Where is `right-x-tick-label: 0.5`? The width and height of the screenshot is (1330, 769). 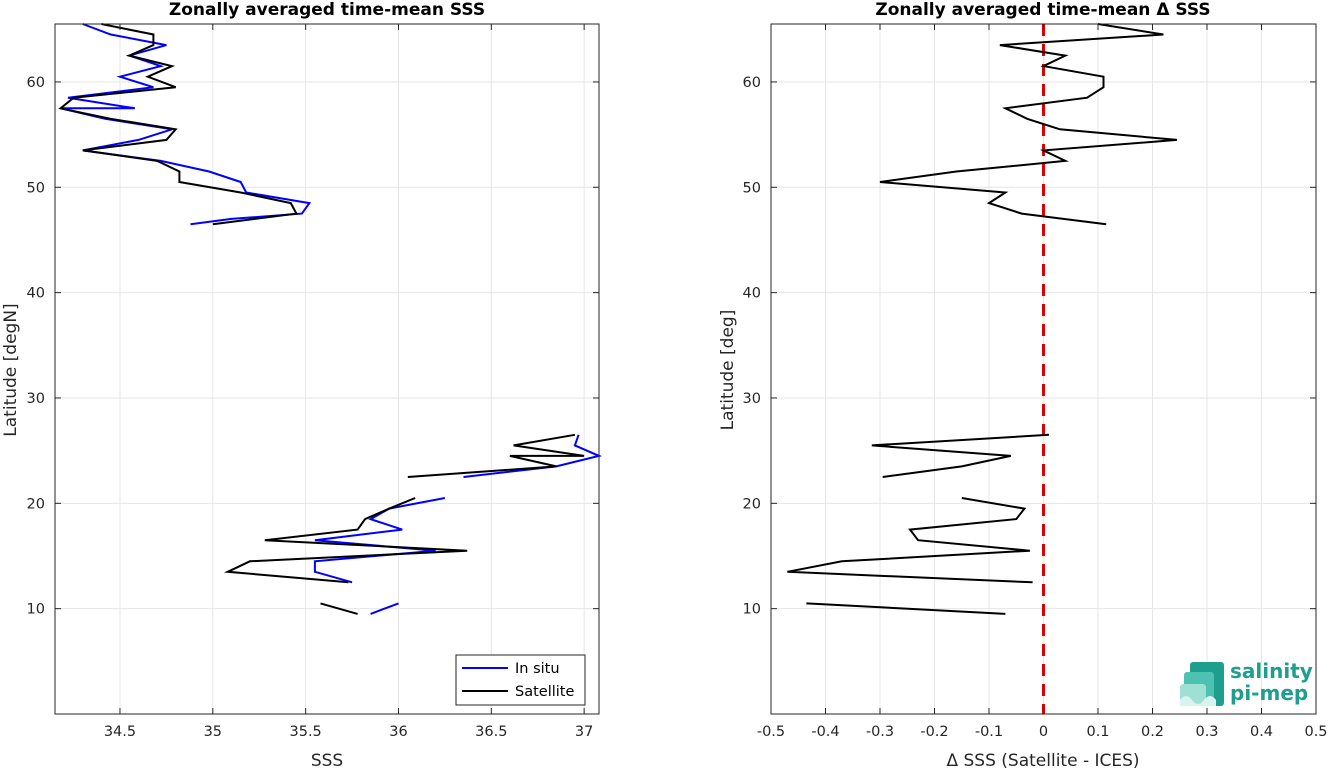
right-x-tick-label: 0.5 is located at coordinates (1315, 732).